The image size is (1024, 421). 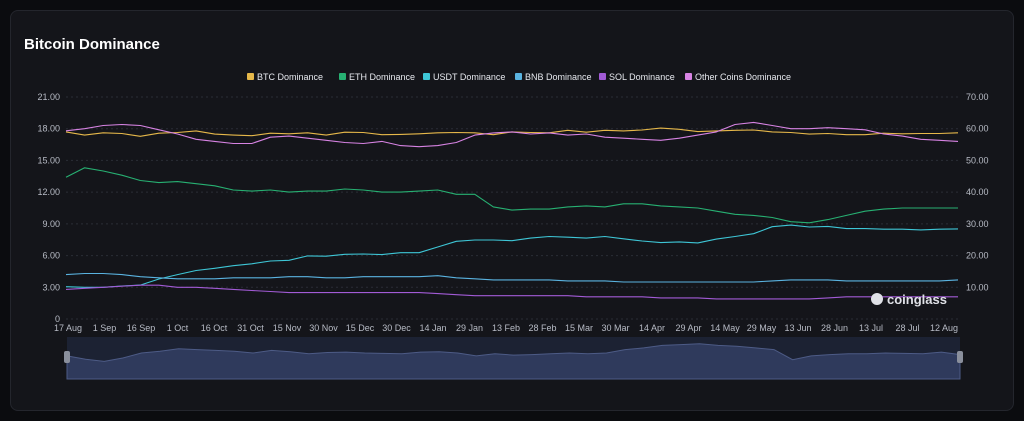 I want to click on y-right-tick-label: 30.00, so click(x=977, y=224).